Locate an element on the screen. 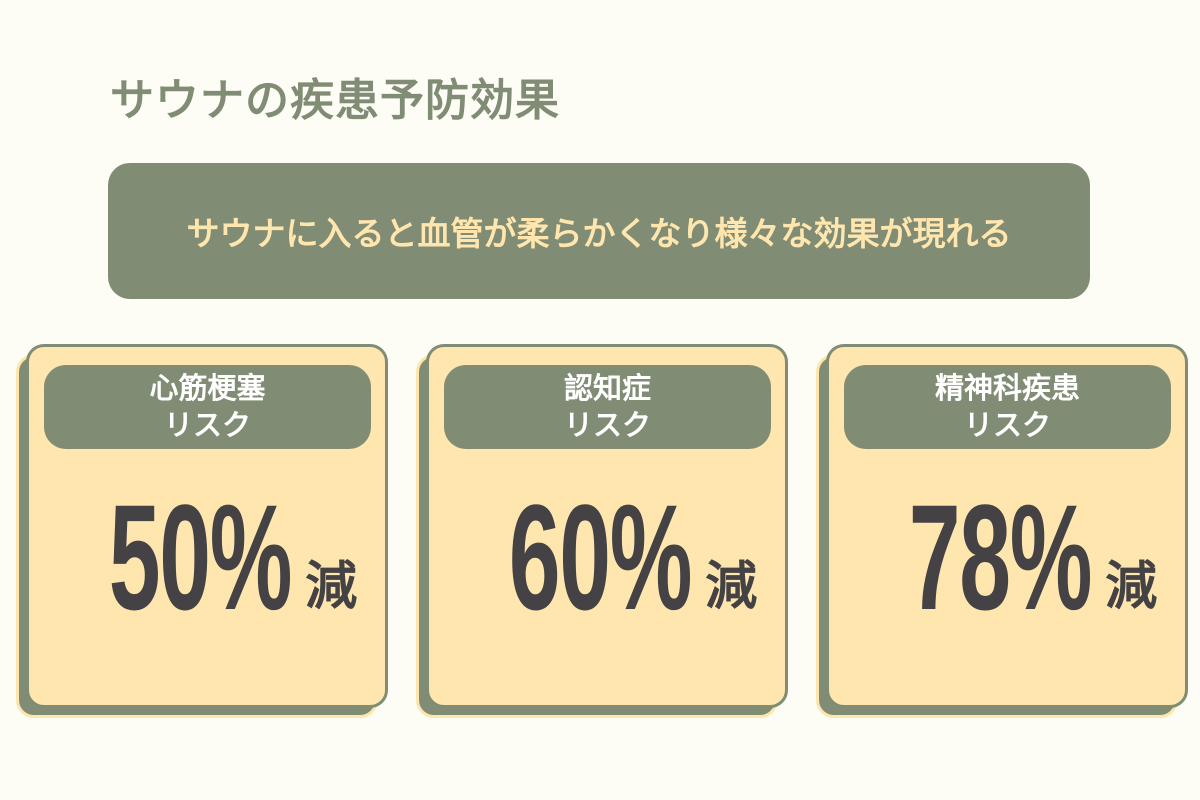  percent: 78% is located at coordinates (1000, 557).